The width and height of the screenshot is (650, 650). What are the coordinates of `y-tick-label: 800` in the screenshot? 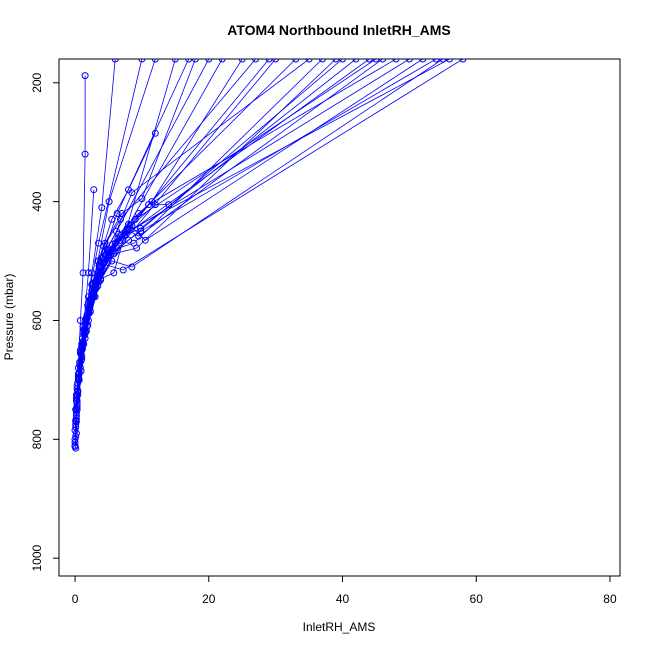 It's located at (37, 439).